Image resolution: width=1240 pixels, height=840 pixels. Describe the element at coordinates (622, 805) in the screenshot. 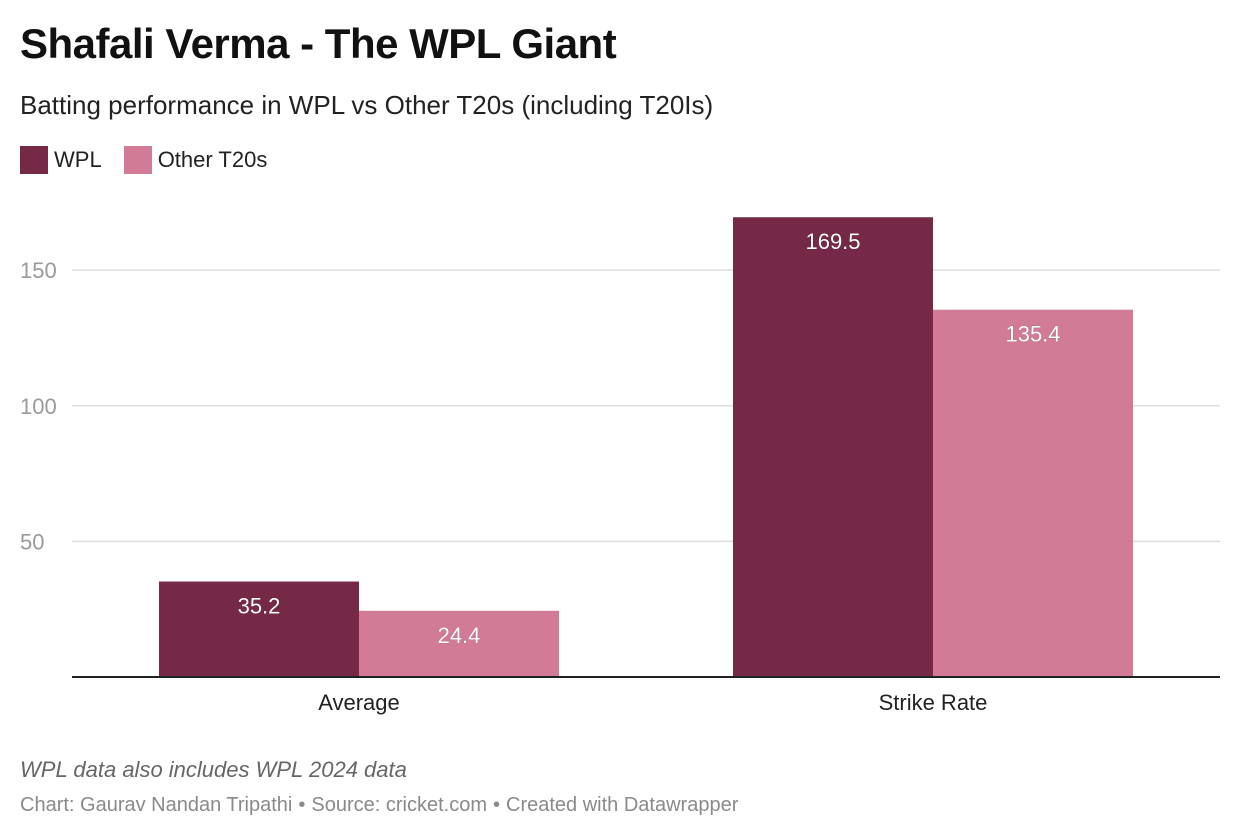

I see `credit-tool: Created with Datawrapper` at that location.